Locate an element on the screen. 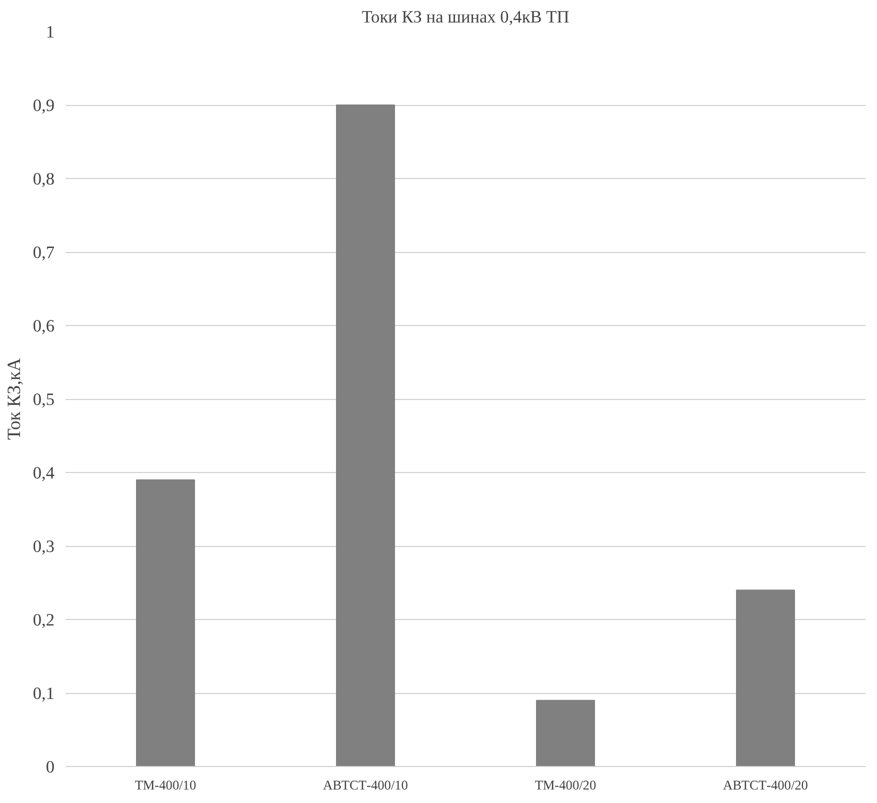 Image resolution: width=877 pixels, height=803 pixels. x-tick-label: АВТСТ-400/10 is located at coordinates (365, 785).